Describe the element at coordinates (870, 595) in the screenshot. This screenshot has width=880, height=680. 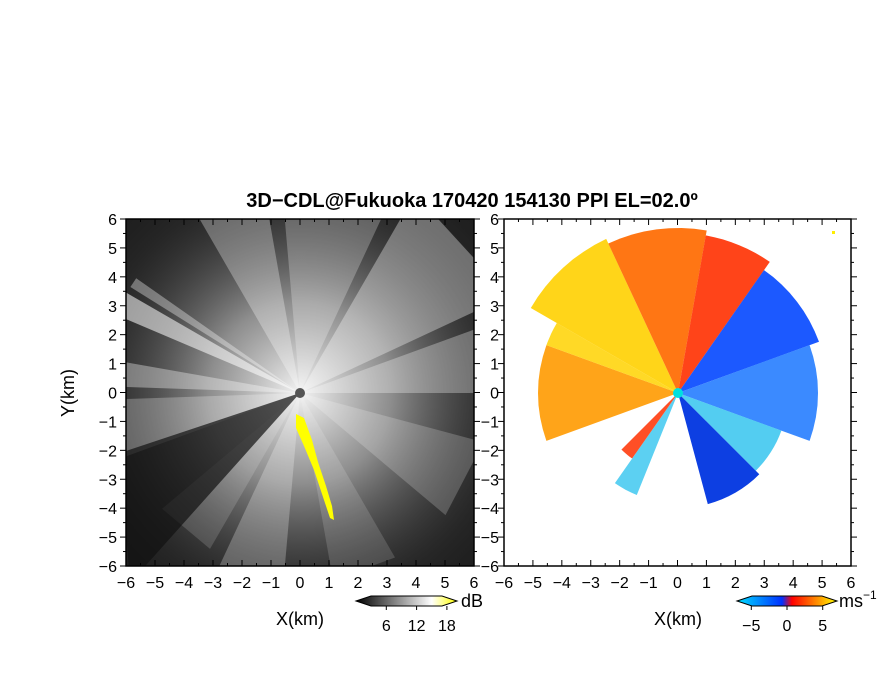
I see `velocity-colorbar-unit-superscript: −1` at that location.